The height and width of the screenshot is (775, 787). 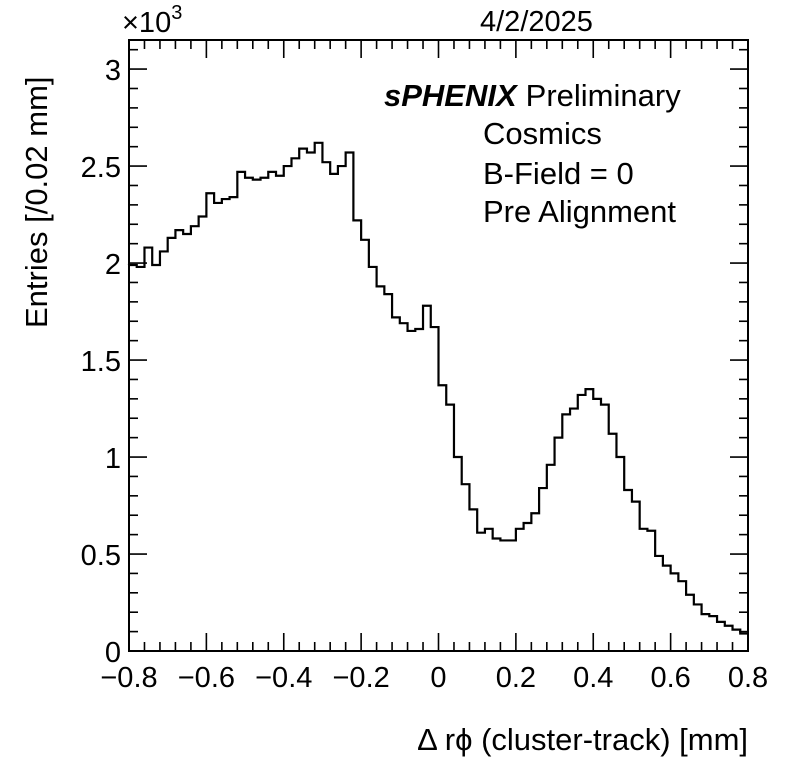 I want to click on x-tick-label: −0.6, so click(x=206, y=678).